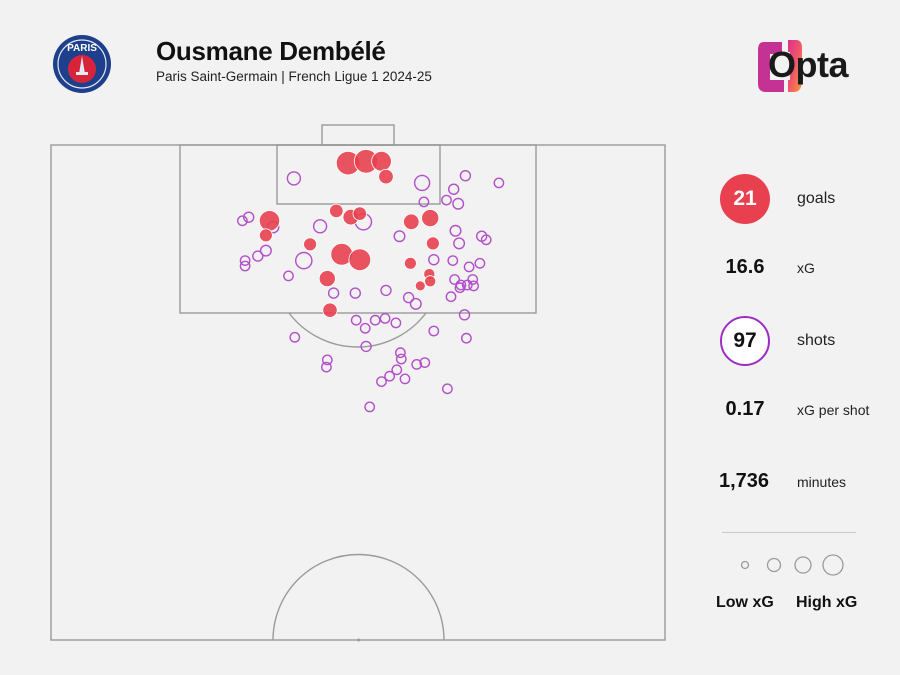 The image size is (900, 675). What do you see at coordinates (82, 48) in the screenshot?
I see `crest-text: PARIS` at bounding box center [82, 48].